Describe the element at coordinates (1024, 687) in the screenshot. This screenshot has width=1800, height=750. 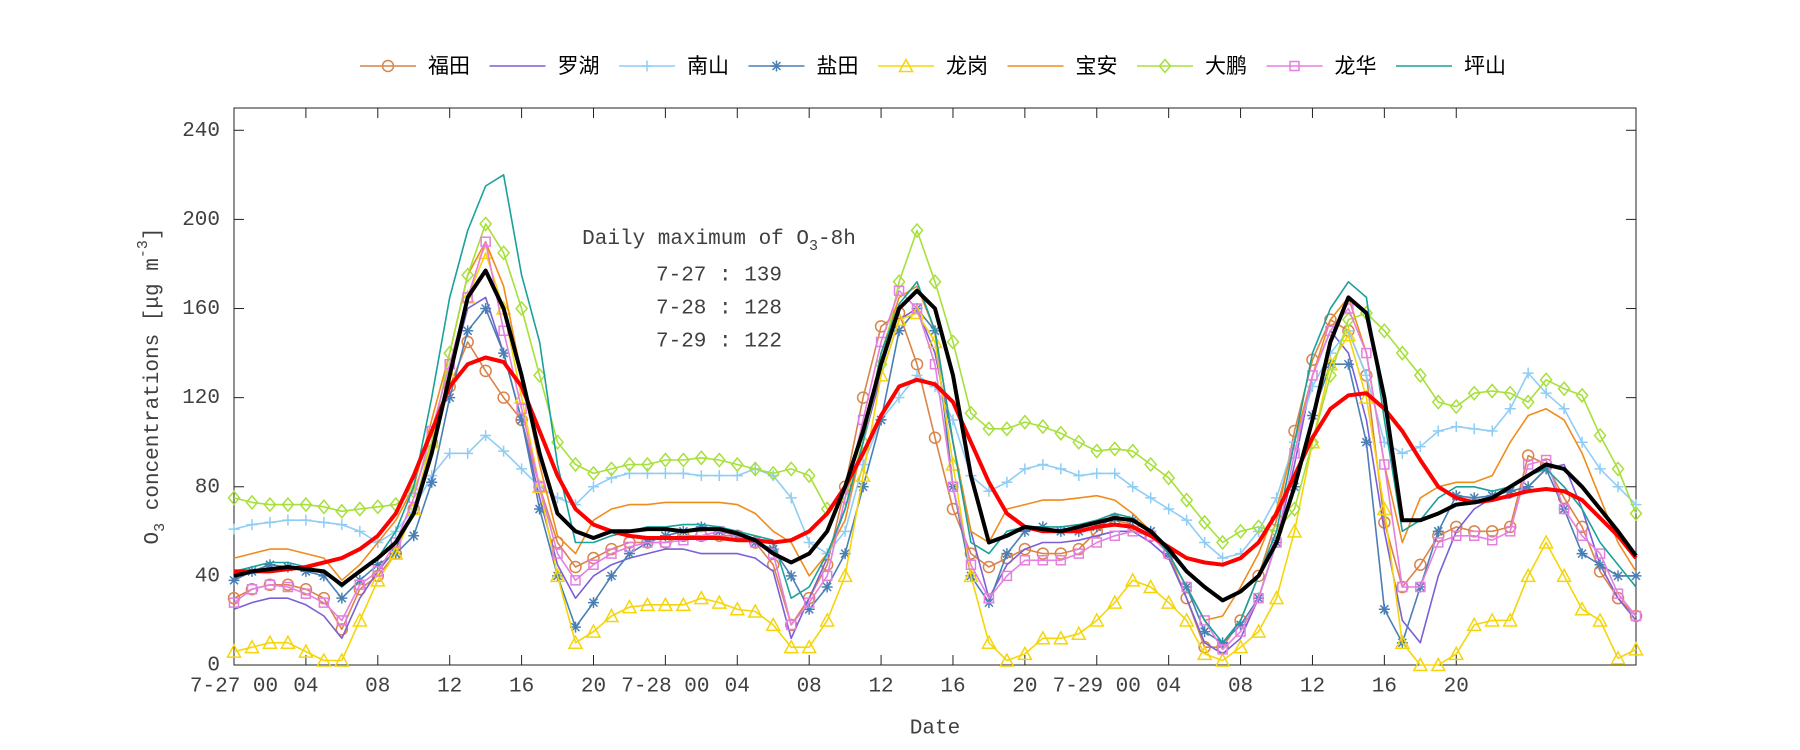
I see `x-tick-label: 20` at that location.